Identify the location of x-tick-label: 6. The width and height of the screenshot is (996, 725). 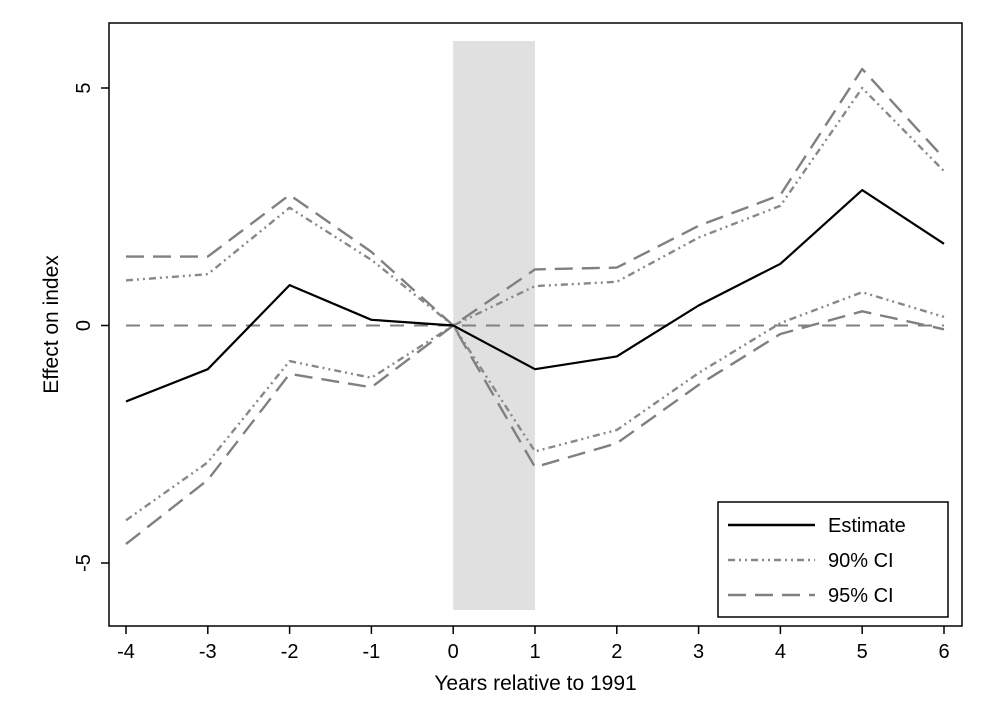
(943, 652).